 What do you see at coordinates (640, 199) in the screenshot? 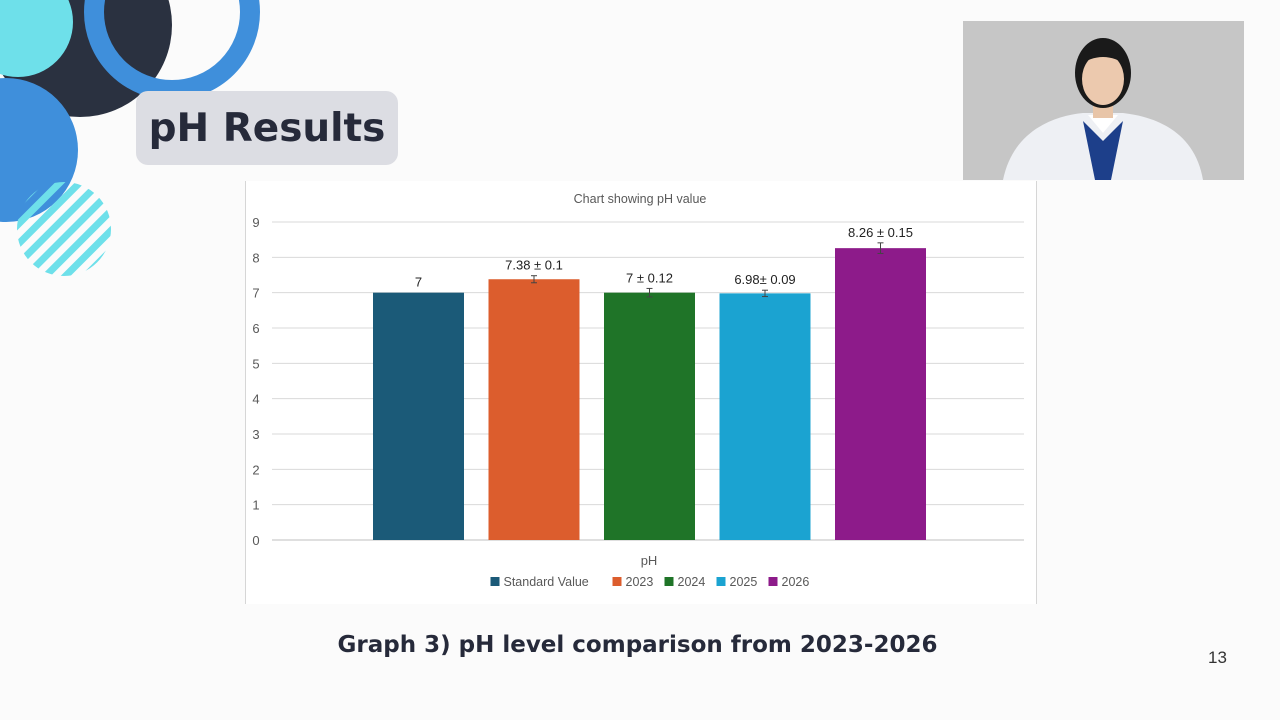
I see `chart-title: Chart showing pH value` at bounding box center [640, 199].